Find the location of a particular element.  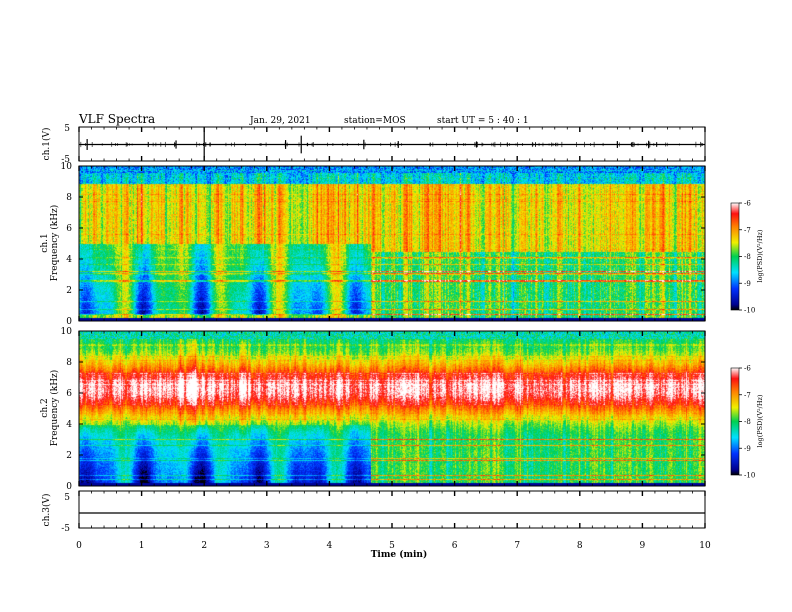

ch1-spectrogram-ytick-label: 6 is located at coordinates (69, 229).